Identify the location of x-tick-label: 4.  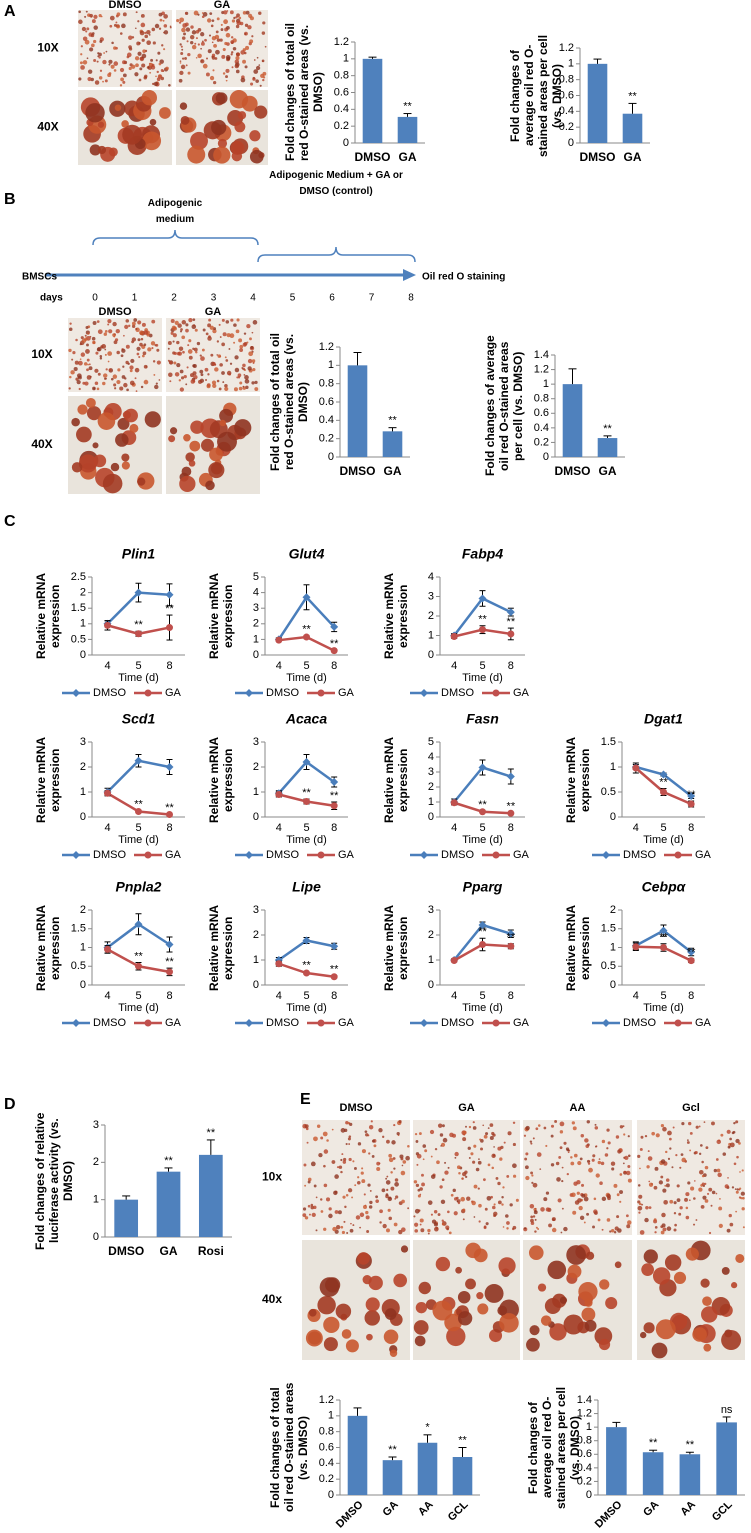
(107, 666).